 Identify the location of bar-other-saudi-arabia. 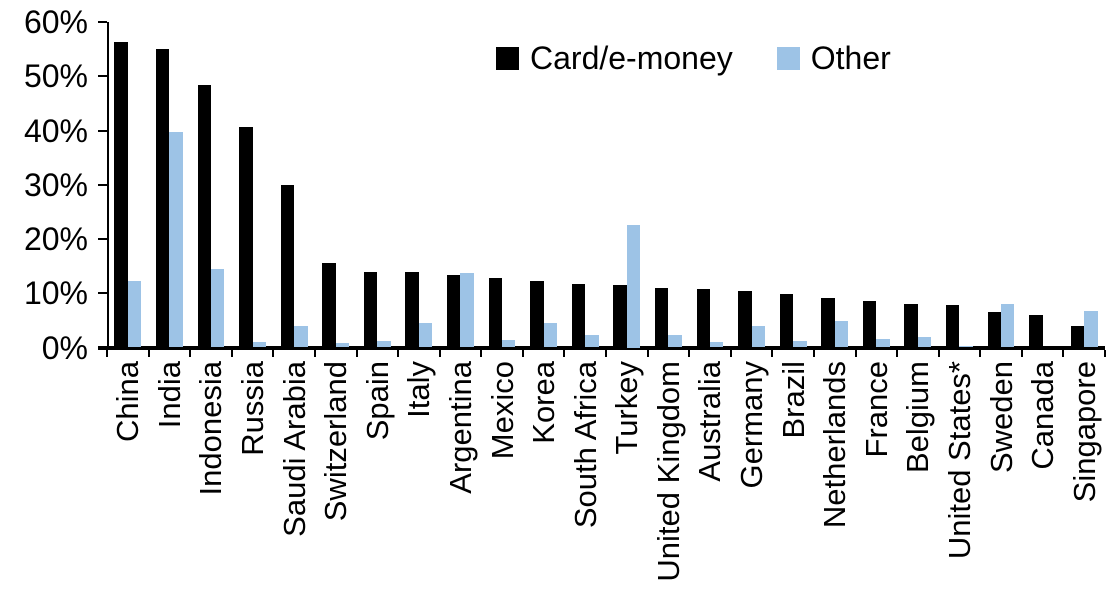
(301, 336).